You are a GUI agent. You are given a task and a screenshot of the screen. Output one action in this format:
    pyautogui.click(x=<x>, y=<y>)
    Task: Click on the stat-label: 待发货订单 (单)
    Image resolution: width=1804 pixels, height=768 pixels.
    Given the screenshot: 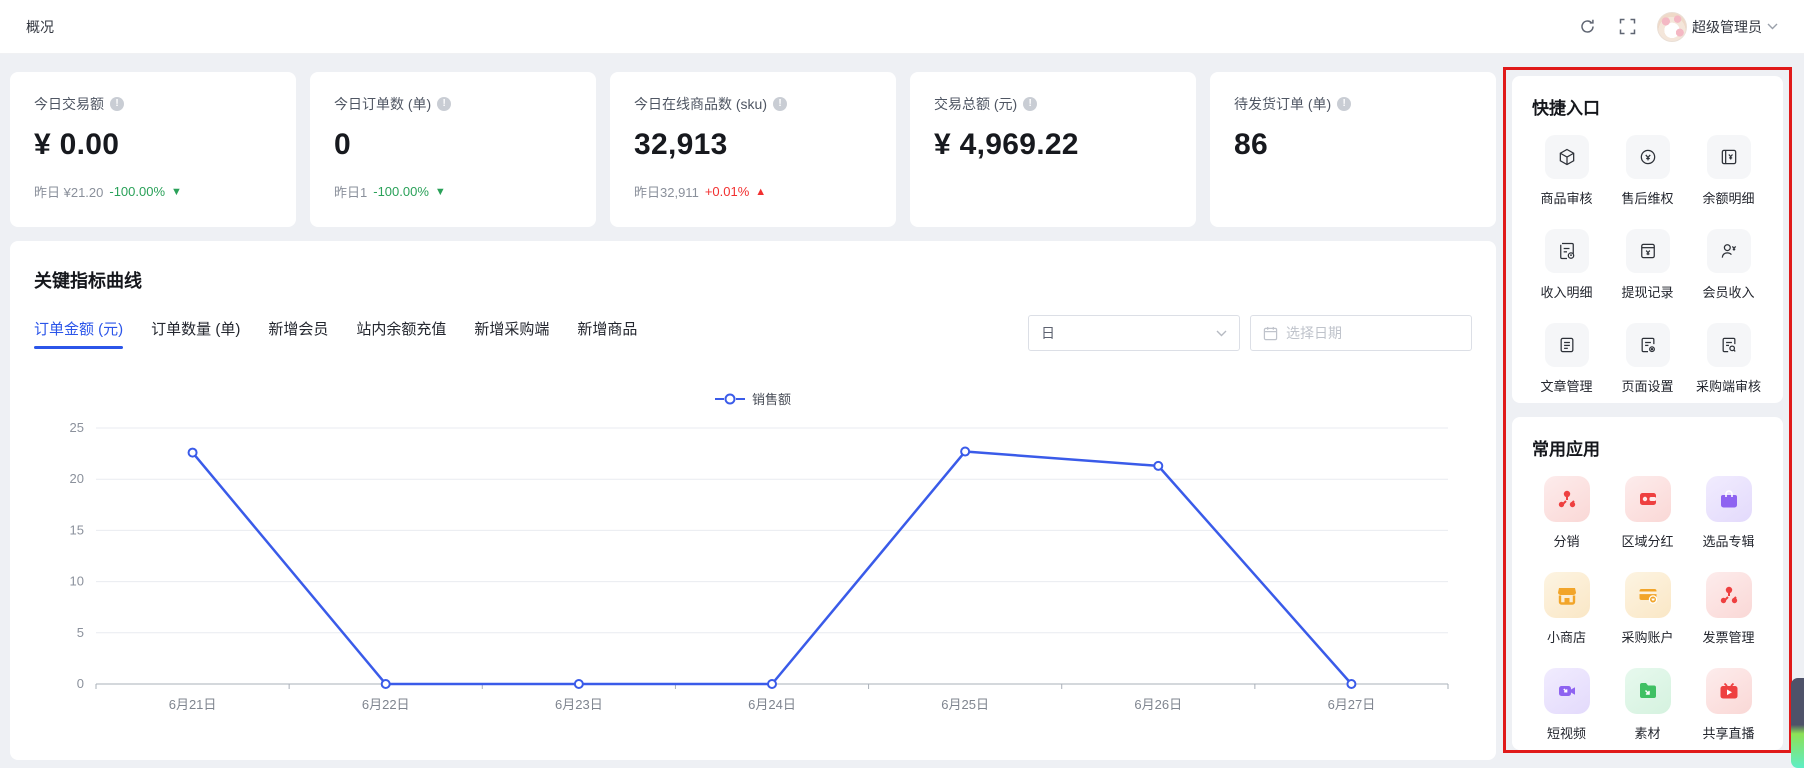 What is the action you would take?
    pyautogui.click(x=1283, y=104)
    